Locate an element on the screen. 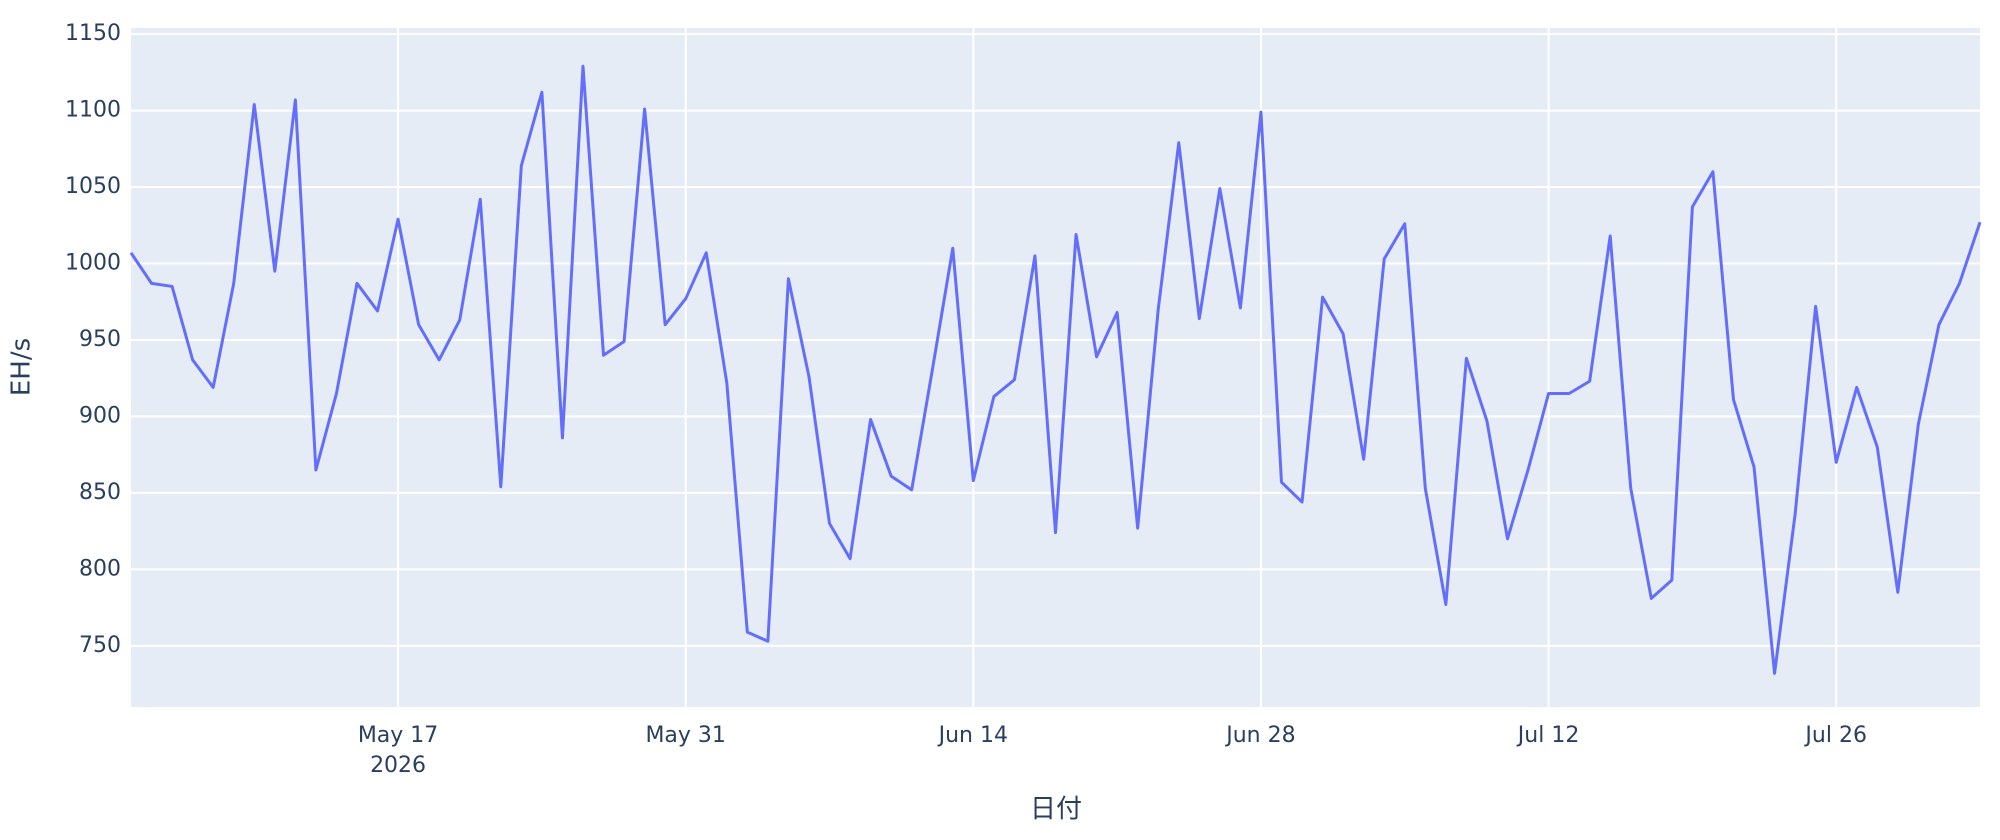 The width and height of the screenshot is (2000, 840). x-tick-label: Jul 26 is located at coordinates (1835, 735).